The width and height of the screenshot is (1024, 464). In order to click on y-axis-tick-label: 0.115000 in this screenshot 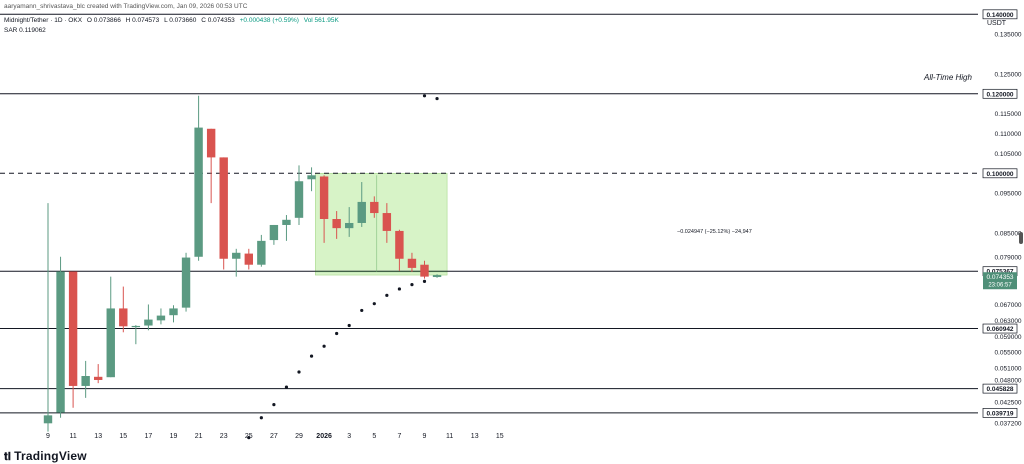, I will do `click(1008, 114)`.